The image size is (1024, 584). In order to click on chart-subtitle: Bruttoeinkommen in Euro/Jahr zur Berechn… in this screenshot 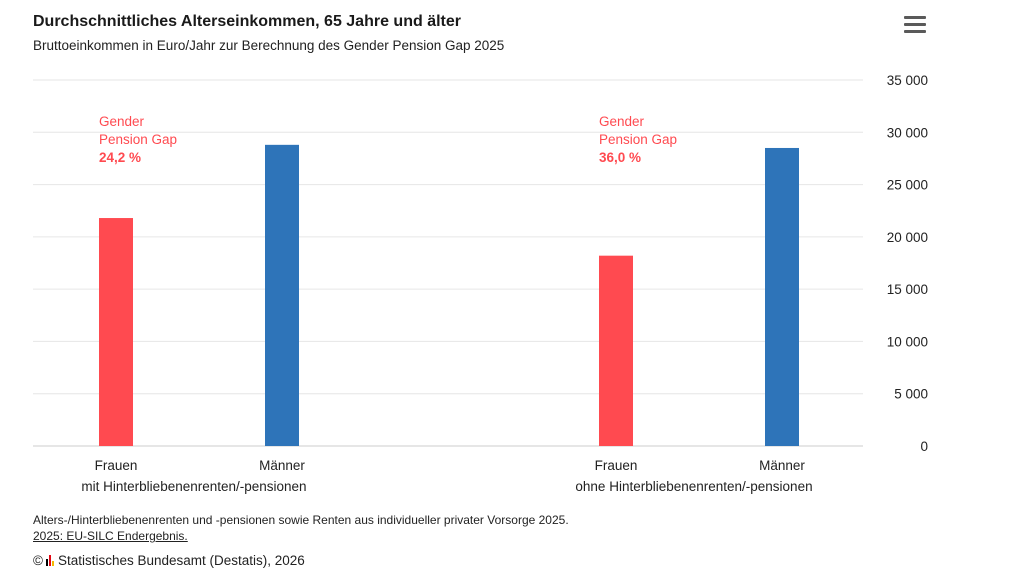, I will do `click(269, 45)`.